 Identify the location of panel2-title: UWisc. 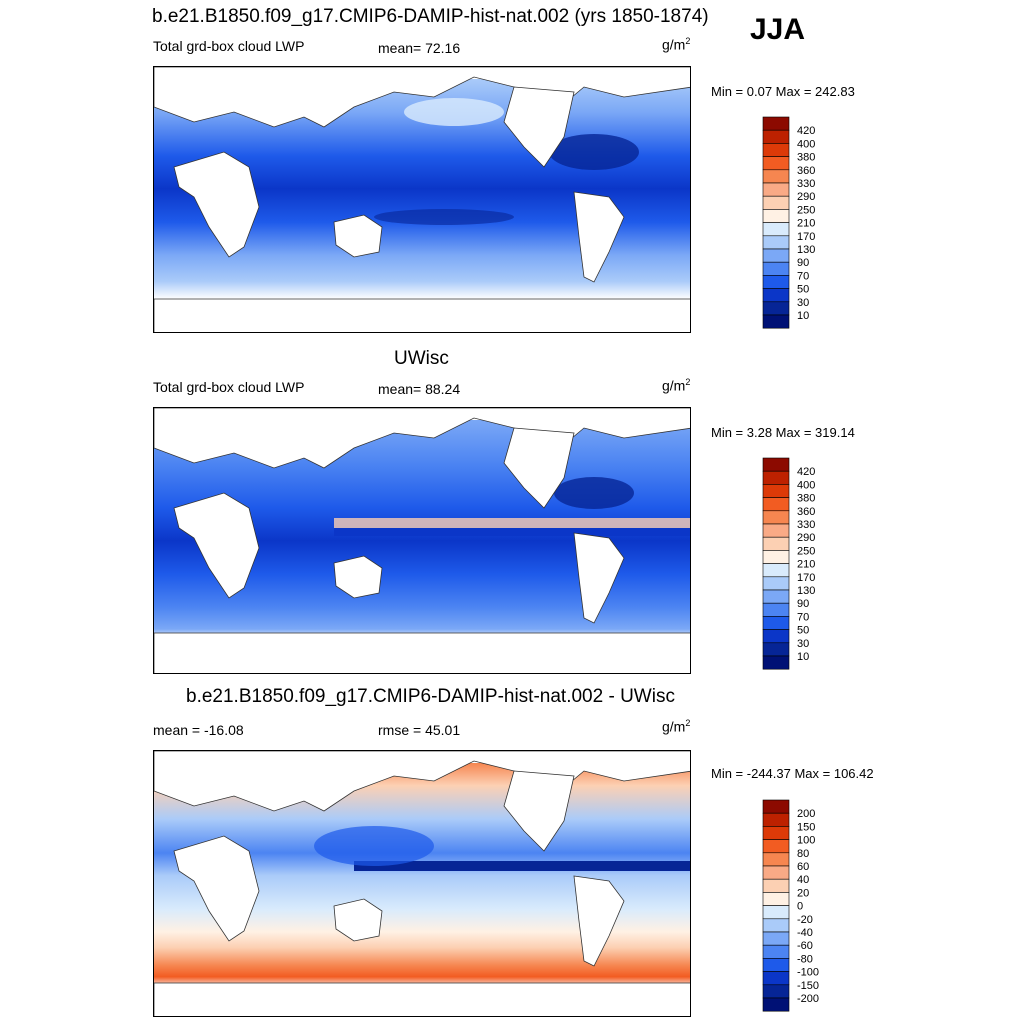
(421, 358).